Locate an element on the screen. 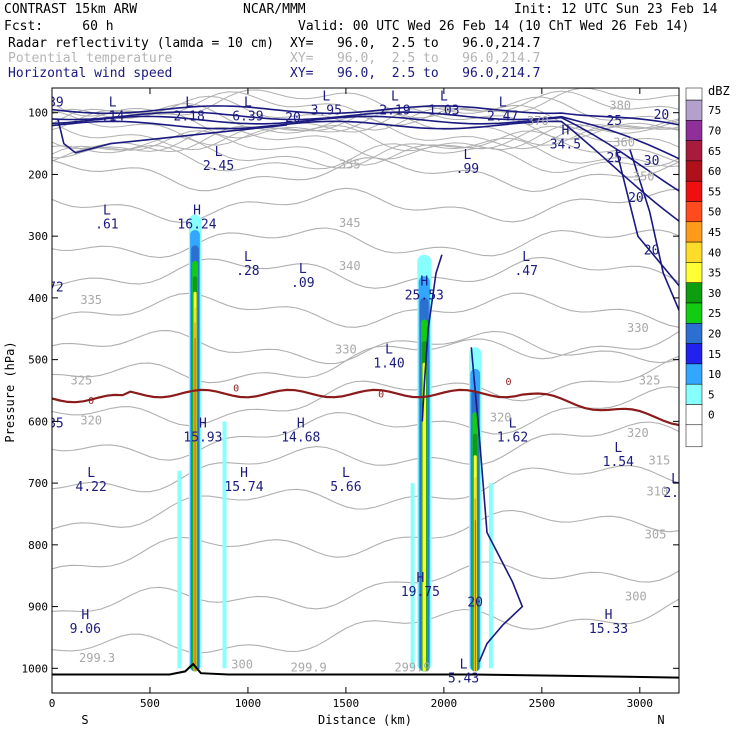  extremum-value: 15.93 is located at coordinates (202, 438).